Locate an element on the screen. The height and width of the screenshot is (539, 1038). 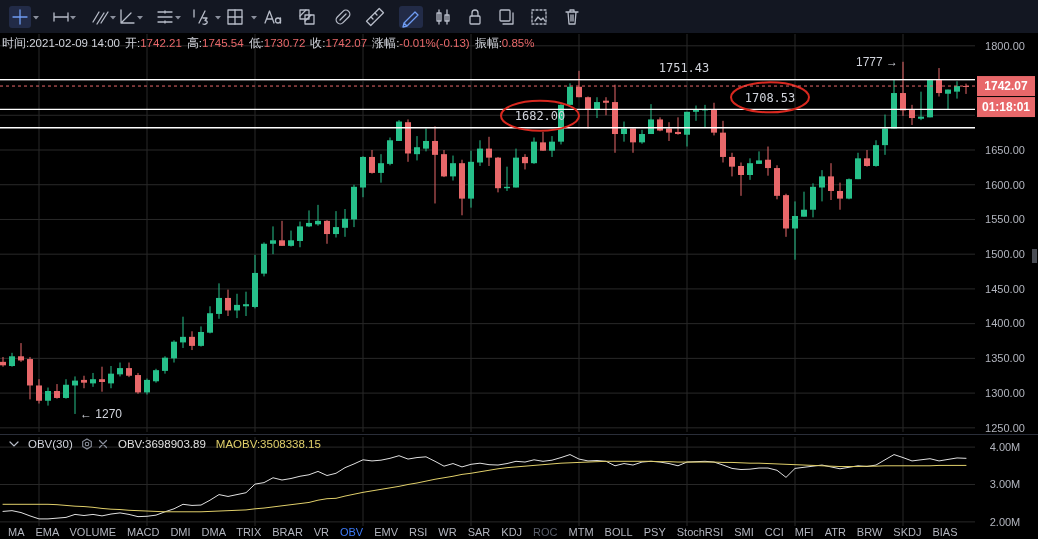
annotation: 收:1742.07 is located at coordinates (339, 43).